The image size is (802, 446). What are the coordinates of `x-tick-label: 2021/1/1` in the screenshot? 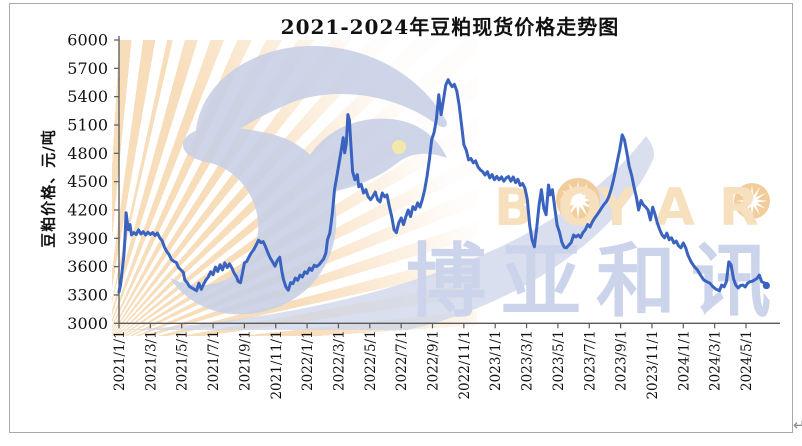 It's located at (120, 360).